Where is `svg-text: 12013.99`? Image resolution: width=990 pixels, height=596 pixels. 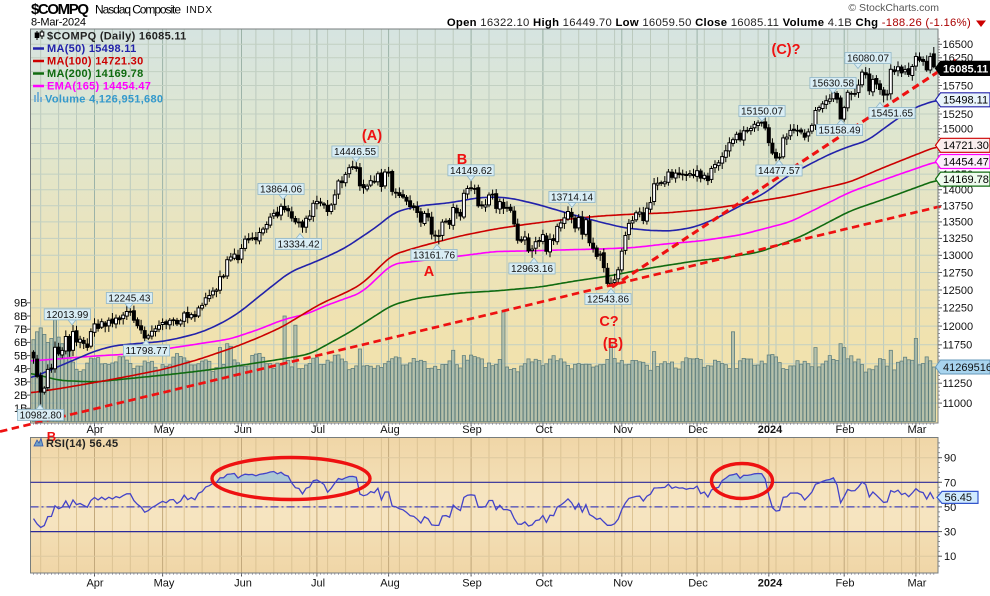
svg-text: 12013.99 is located at coordinates (67, 315).